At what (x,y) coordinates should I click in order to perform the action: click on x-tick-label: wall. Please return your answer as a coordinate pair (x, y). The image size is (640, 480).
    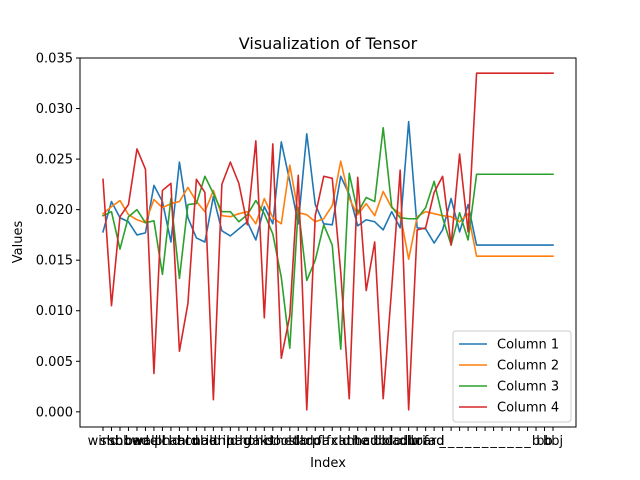
    Looking at the image, I should click on (146, 441).